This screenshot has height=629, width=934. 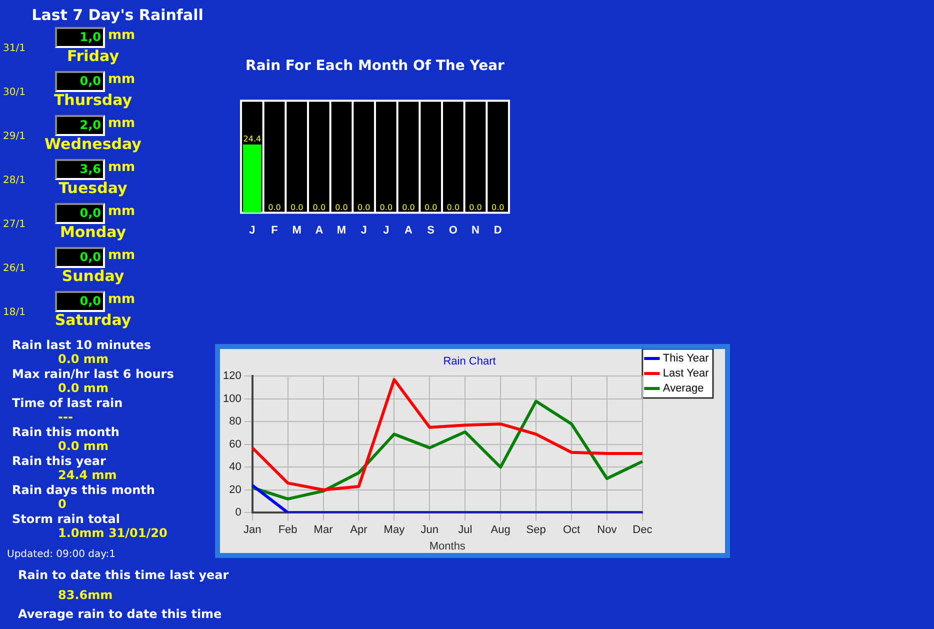 I want to click on legend-label: This Year, so click(x=686, y=358).